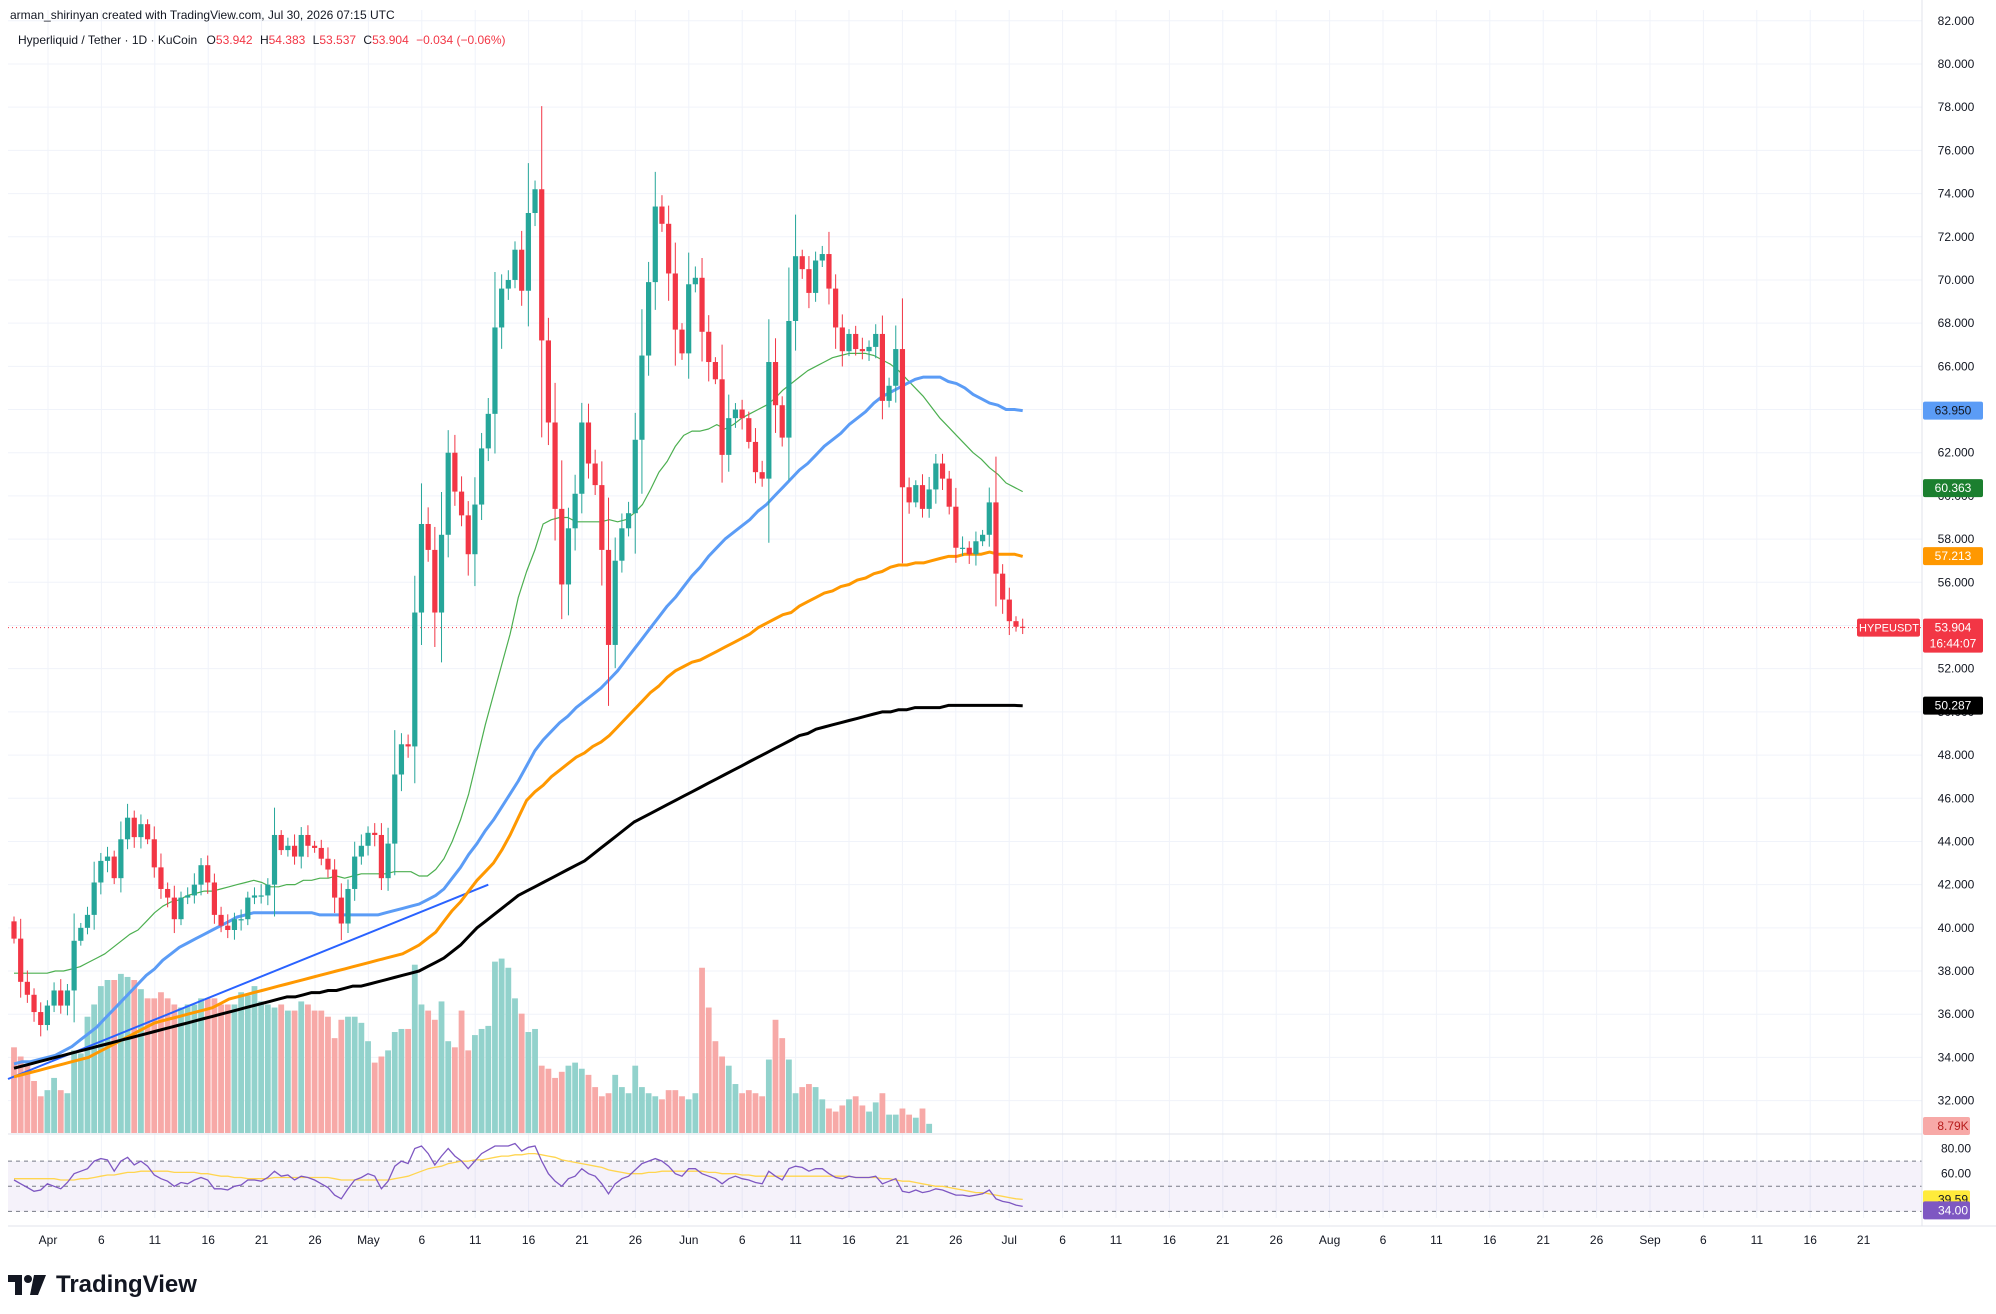  Describe the element at coordinates (1329, 1240) in the screenshot. I see `time-tick-label: Aug` at that location.